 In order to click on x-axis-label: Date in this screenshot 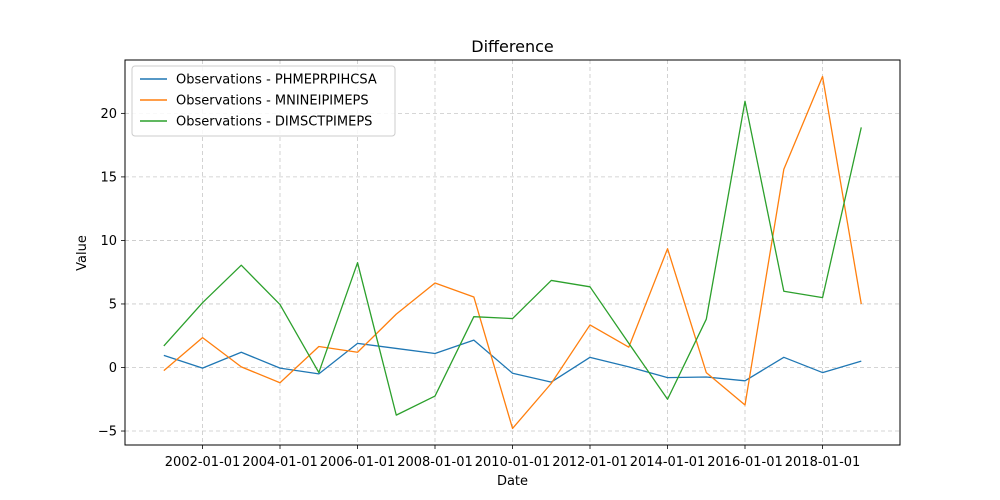, I will do `click(512, 481)`.